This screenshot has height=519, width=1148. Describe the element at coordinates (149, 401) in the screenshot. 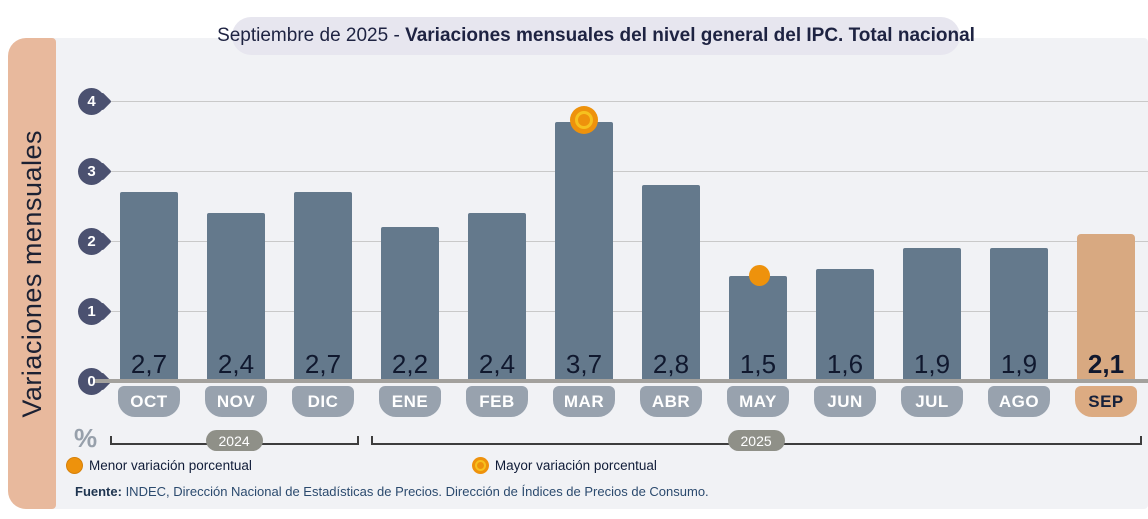

I see `month-label-OCT: OCT` at that location.